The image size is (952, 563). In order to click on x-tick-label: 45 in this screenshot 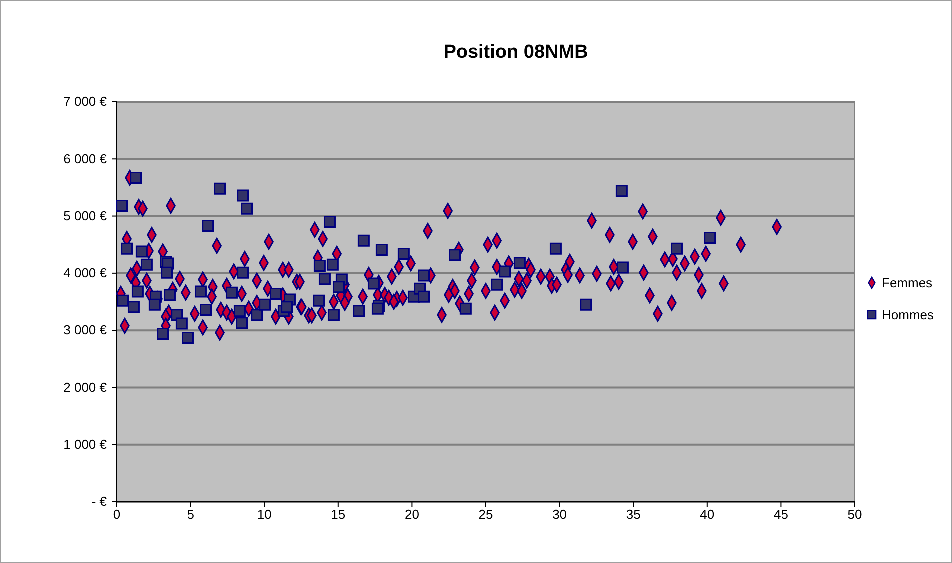, I will do `click(781, 514)`.